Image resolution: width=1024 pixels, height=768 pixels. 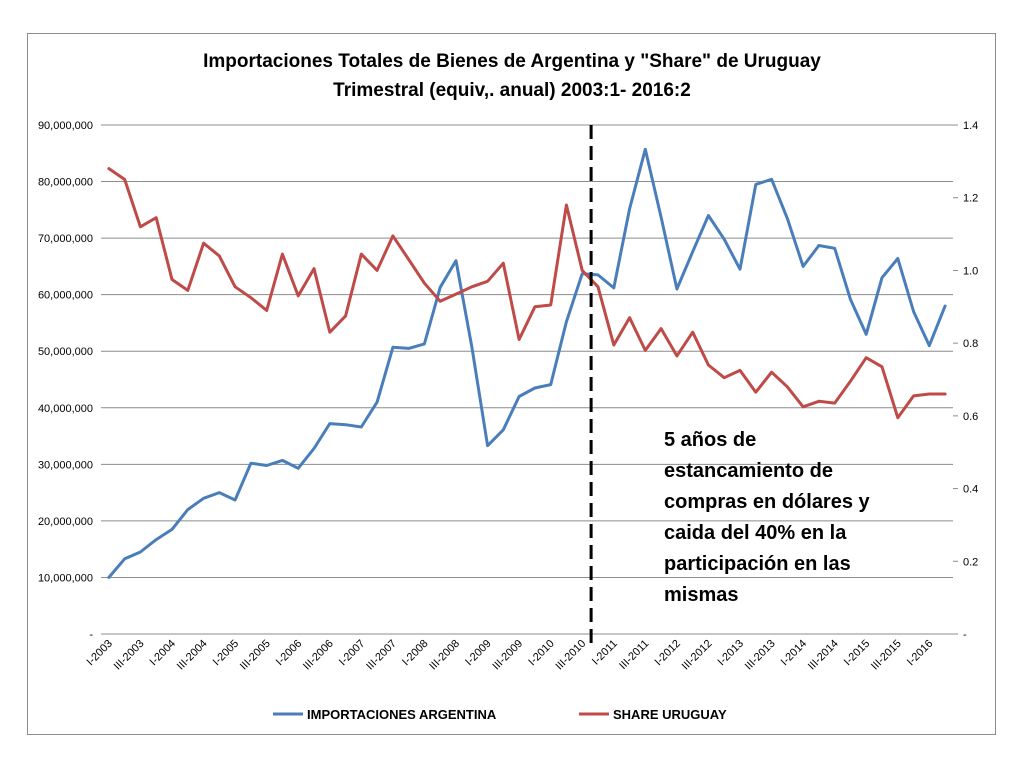 What do you see at coordinates (970, 417) in the screenshot?
I see `y-right-tick-label: 0.6` at bounding box center [970, 417].